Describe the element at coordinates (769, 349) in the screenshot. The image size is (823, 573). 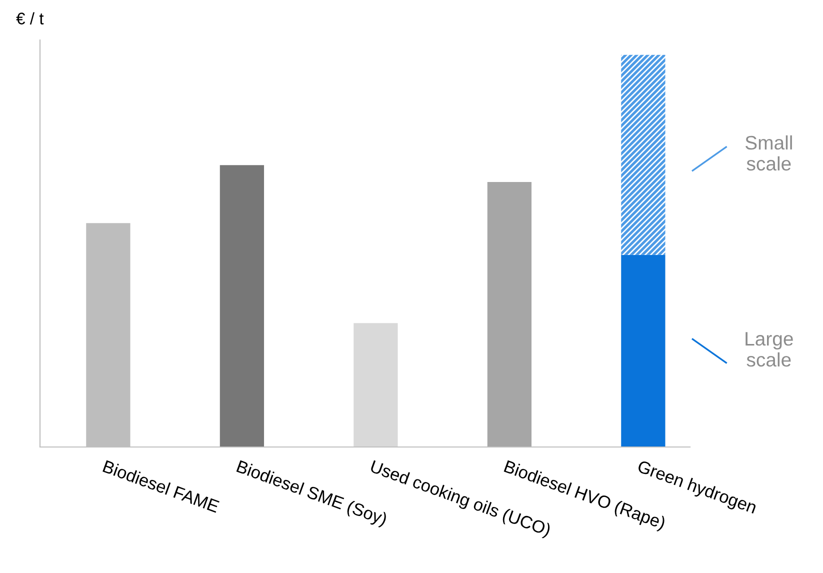
I see `legend-label: Large scale` at that location.